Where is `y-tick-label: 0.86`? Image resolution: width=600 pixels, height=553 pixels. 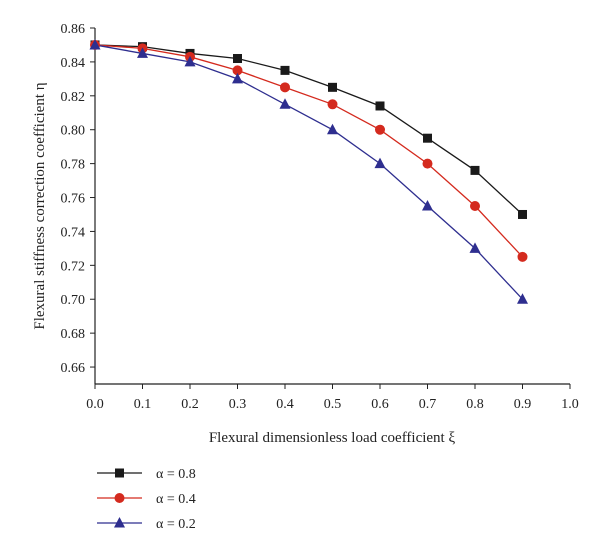 y-tick-label: 0.86 is located at coordinates (73, 29).